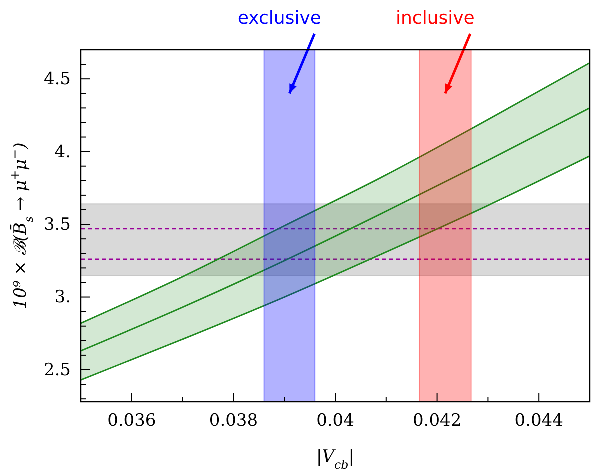 The width and height of the screenshot is (591, 471). I want to click on y-tick-label: 3.5, so click(57, 224).